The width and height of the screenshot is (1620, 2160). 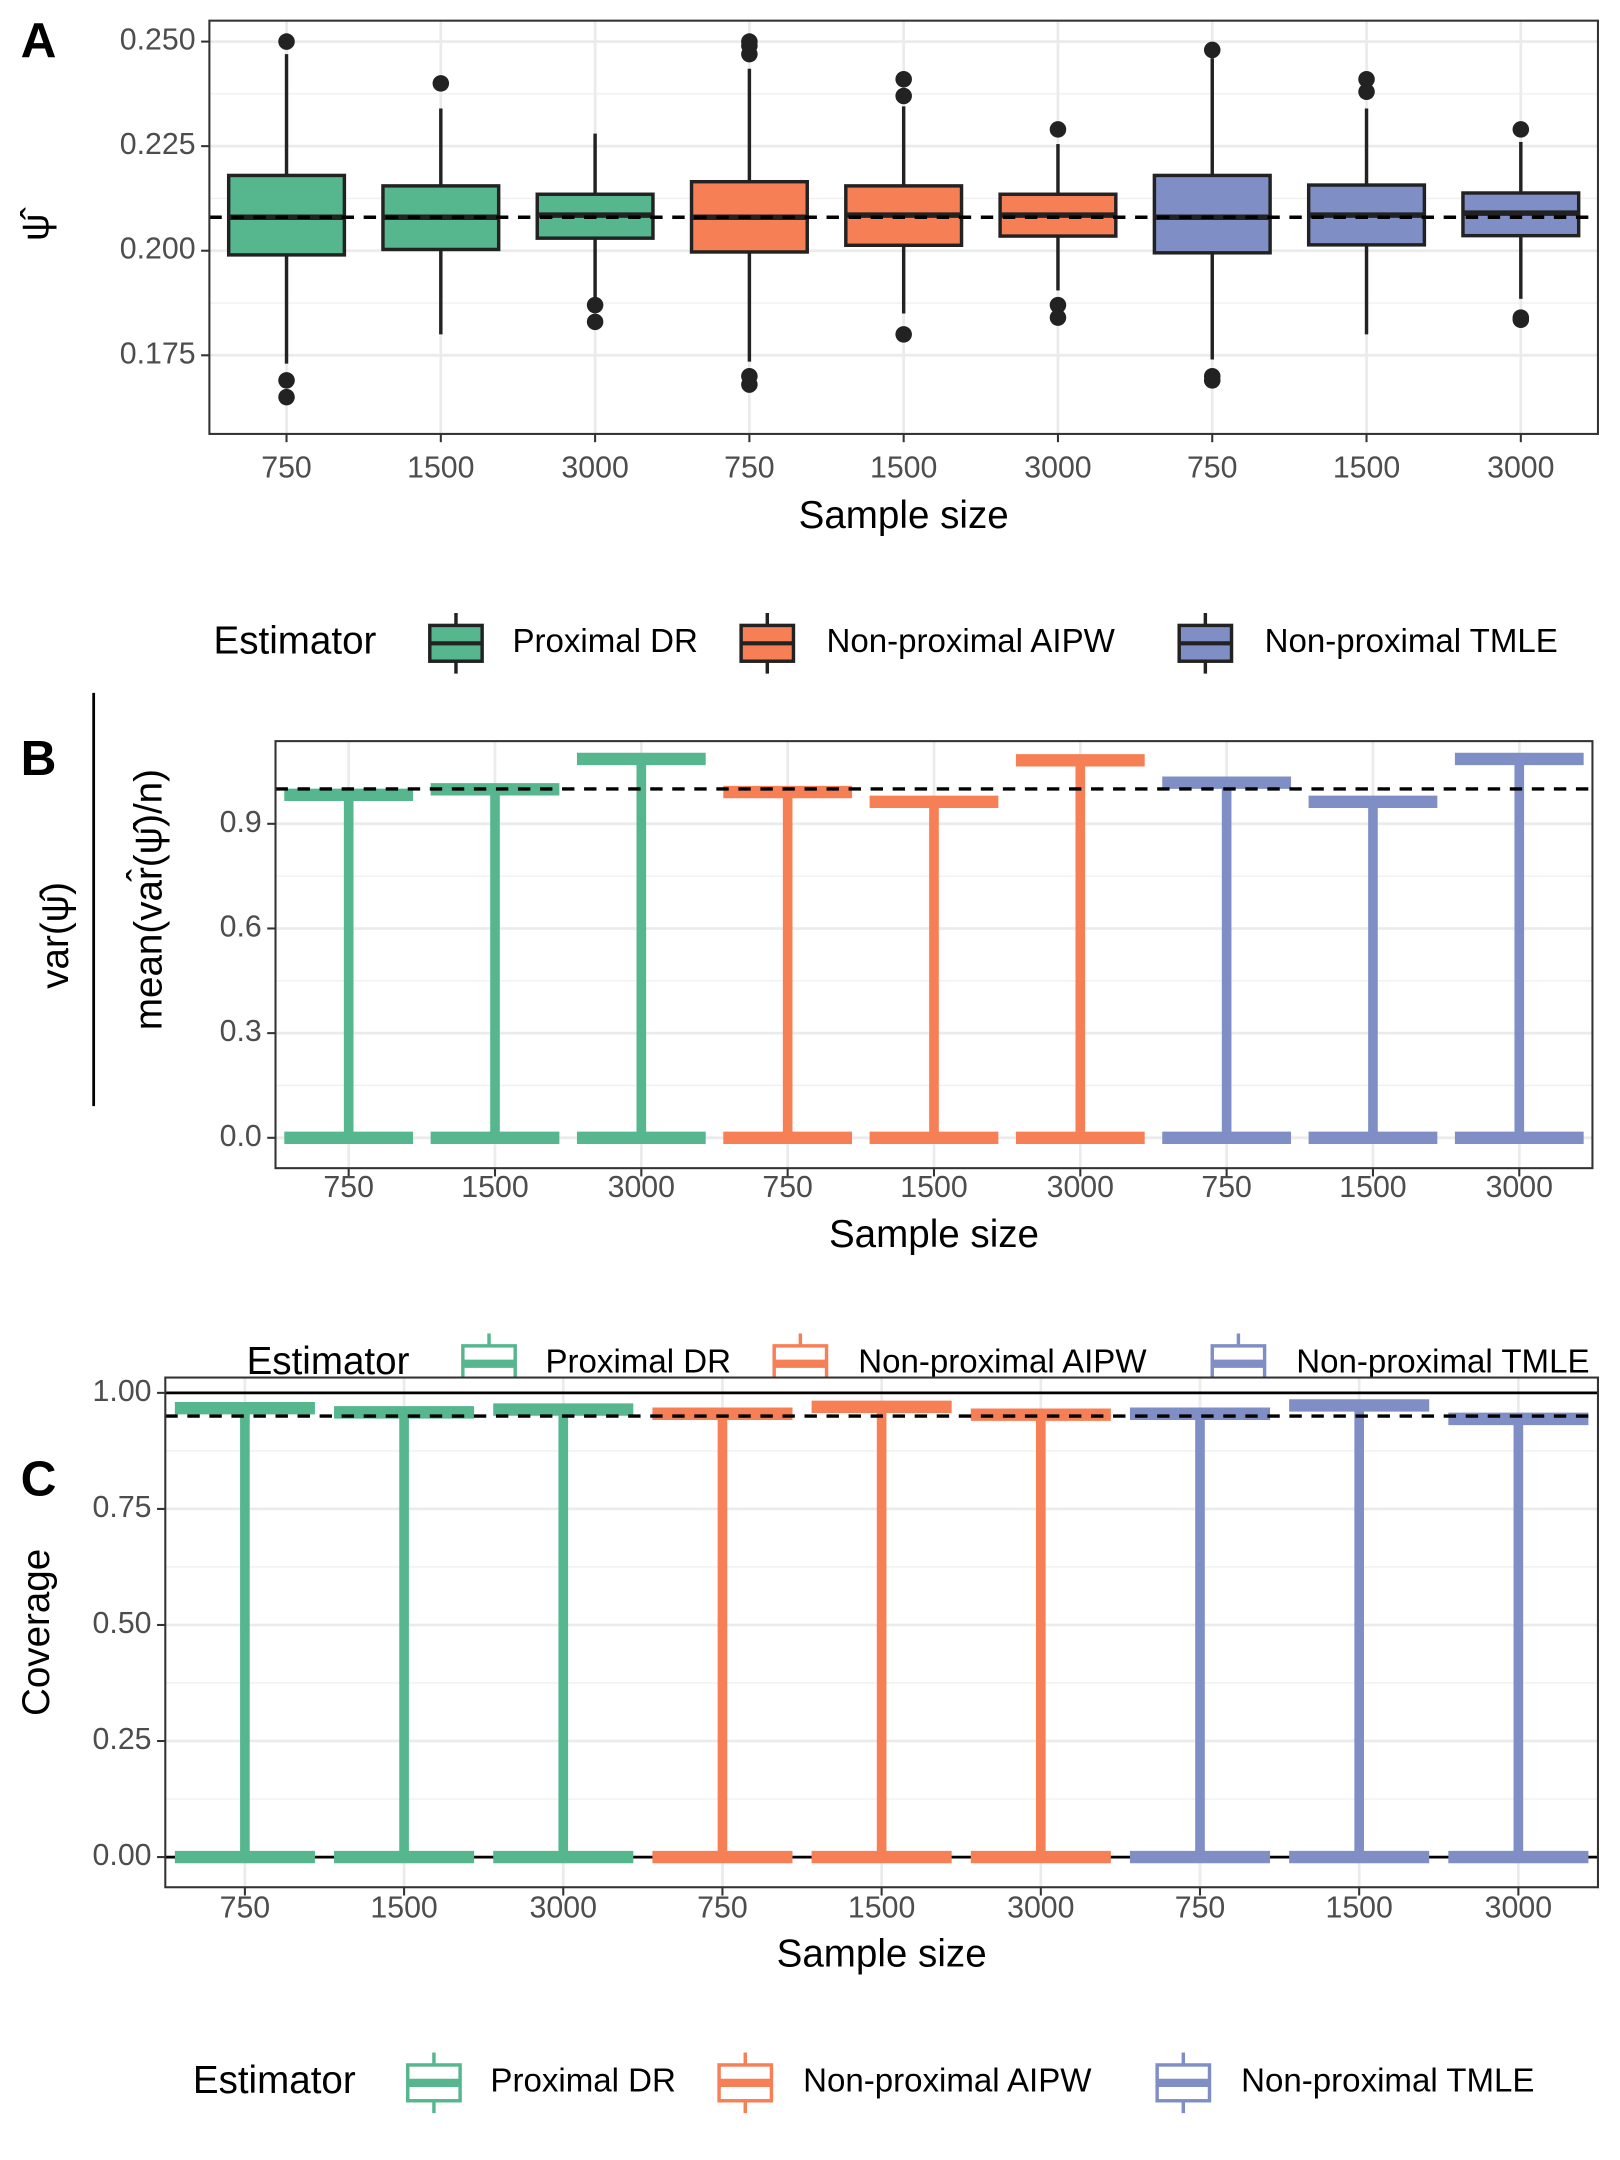 What do you see at coordinates (39, 40) in the screenshot?
I see `panel-label: A` at bounding box center [39, 40].